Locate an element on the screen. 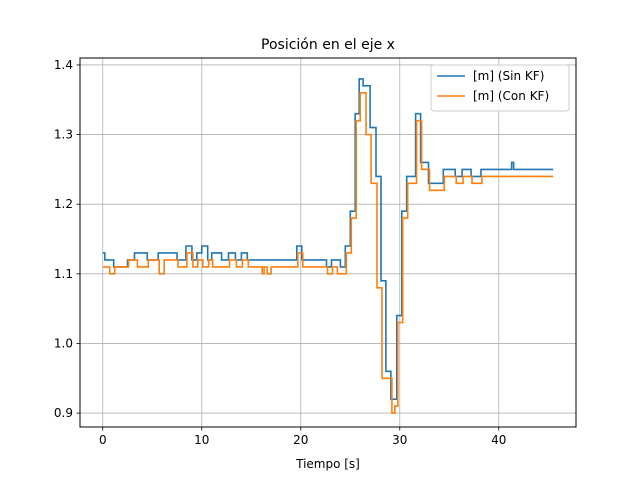 The width and height of the screenshot is (640, 480). legend-label: [m] (Con KF) is located at coordinates (511, 96).